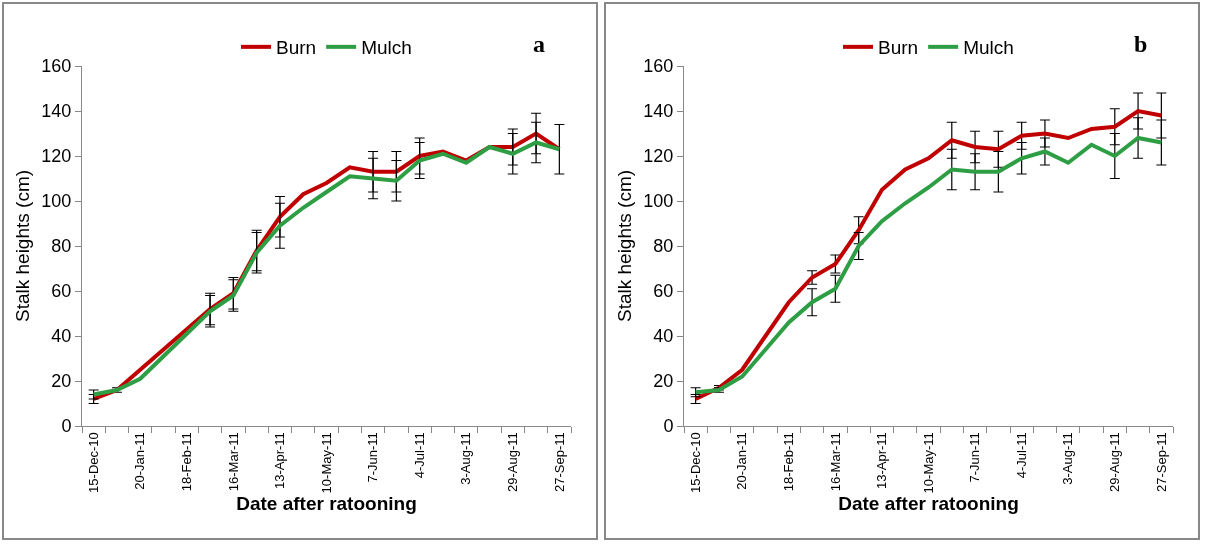 The width and height of the screenshot is (1208, 546). What do you see at coordinates (539, 44) in the screenshot?
I see `chart-title: a` at bounding box center [539, 44].